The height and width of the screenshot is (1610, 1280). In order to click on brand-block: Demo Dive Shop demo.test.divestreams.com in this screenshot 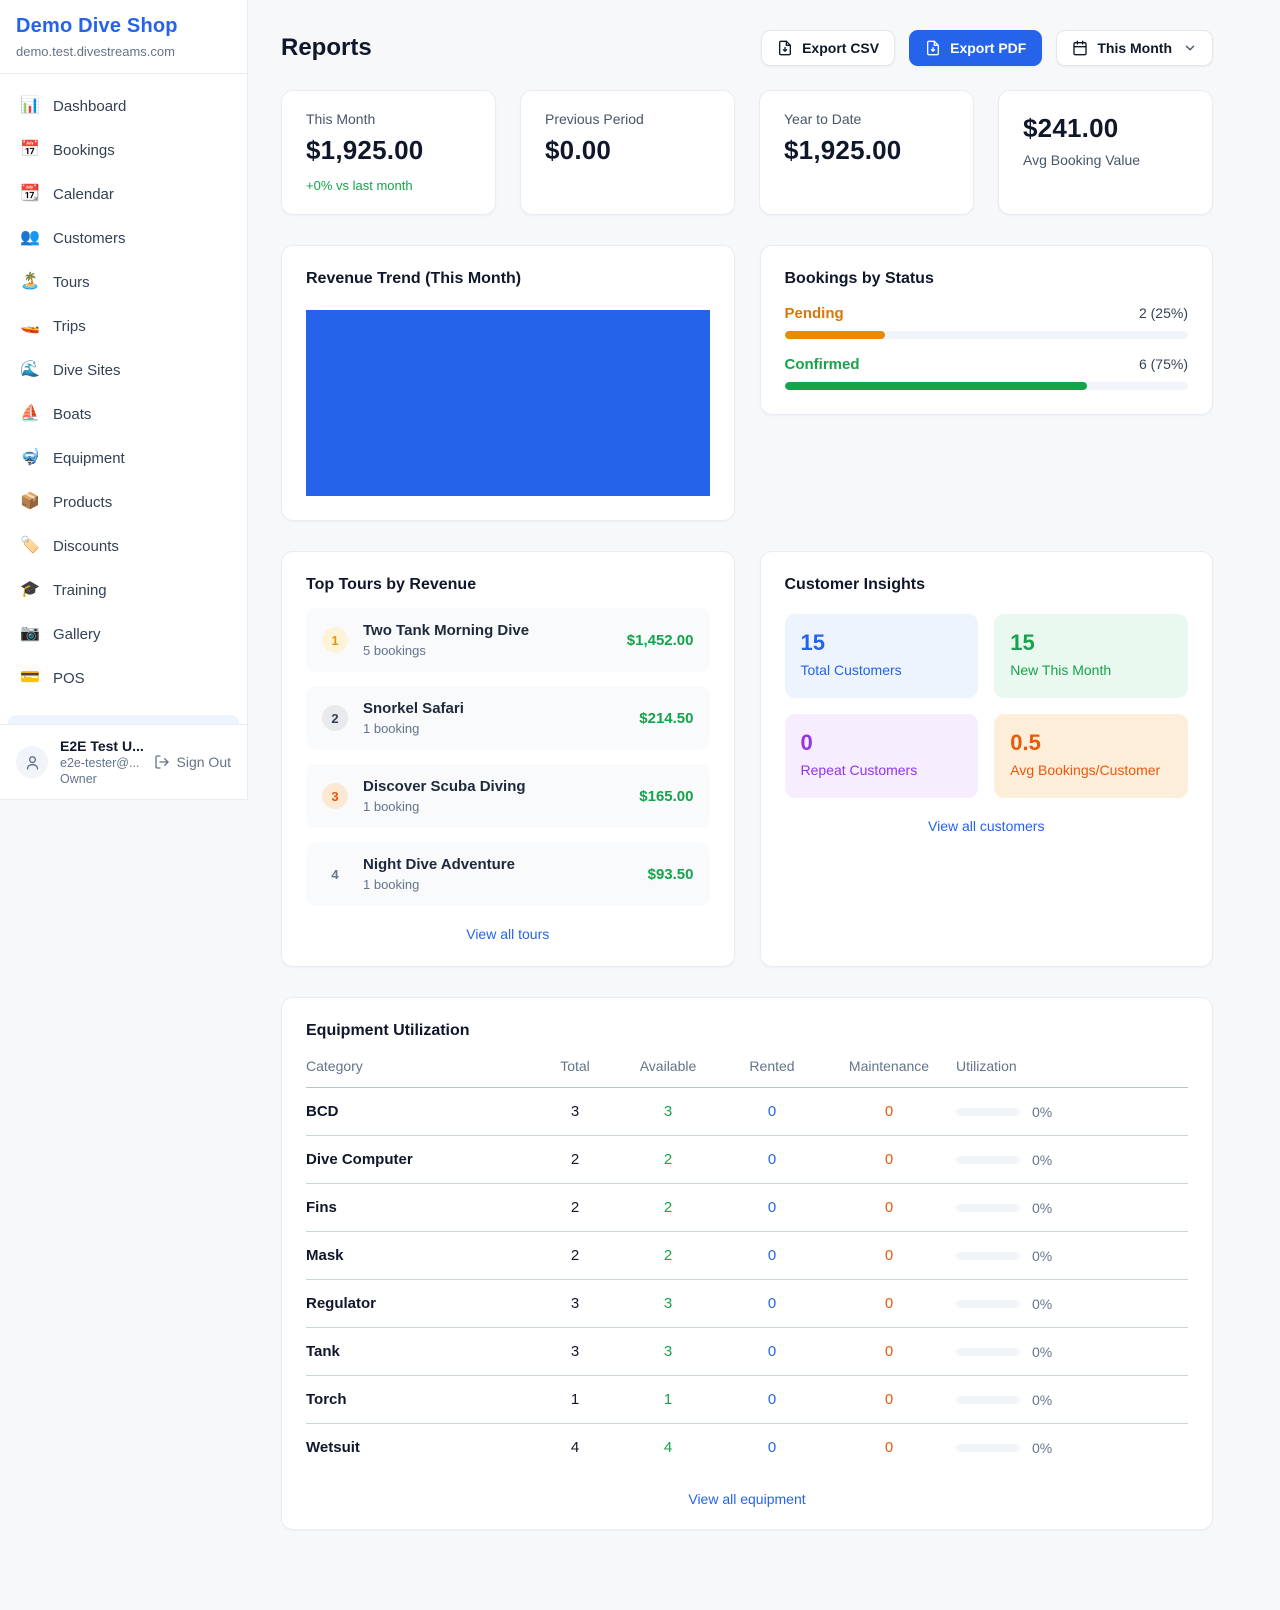, I will do `click(123, 37)`.